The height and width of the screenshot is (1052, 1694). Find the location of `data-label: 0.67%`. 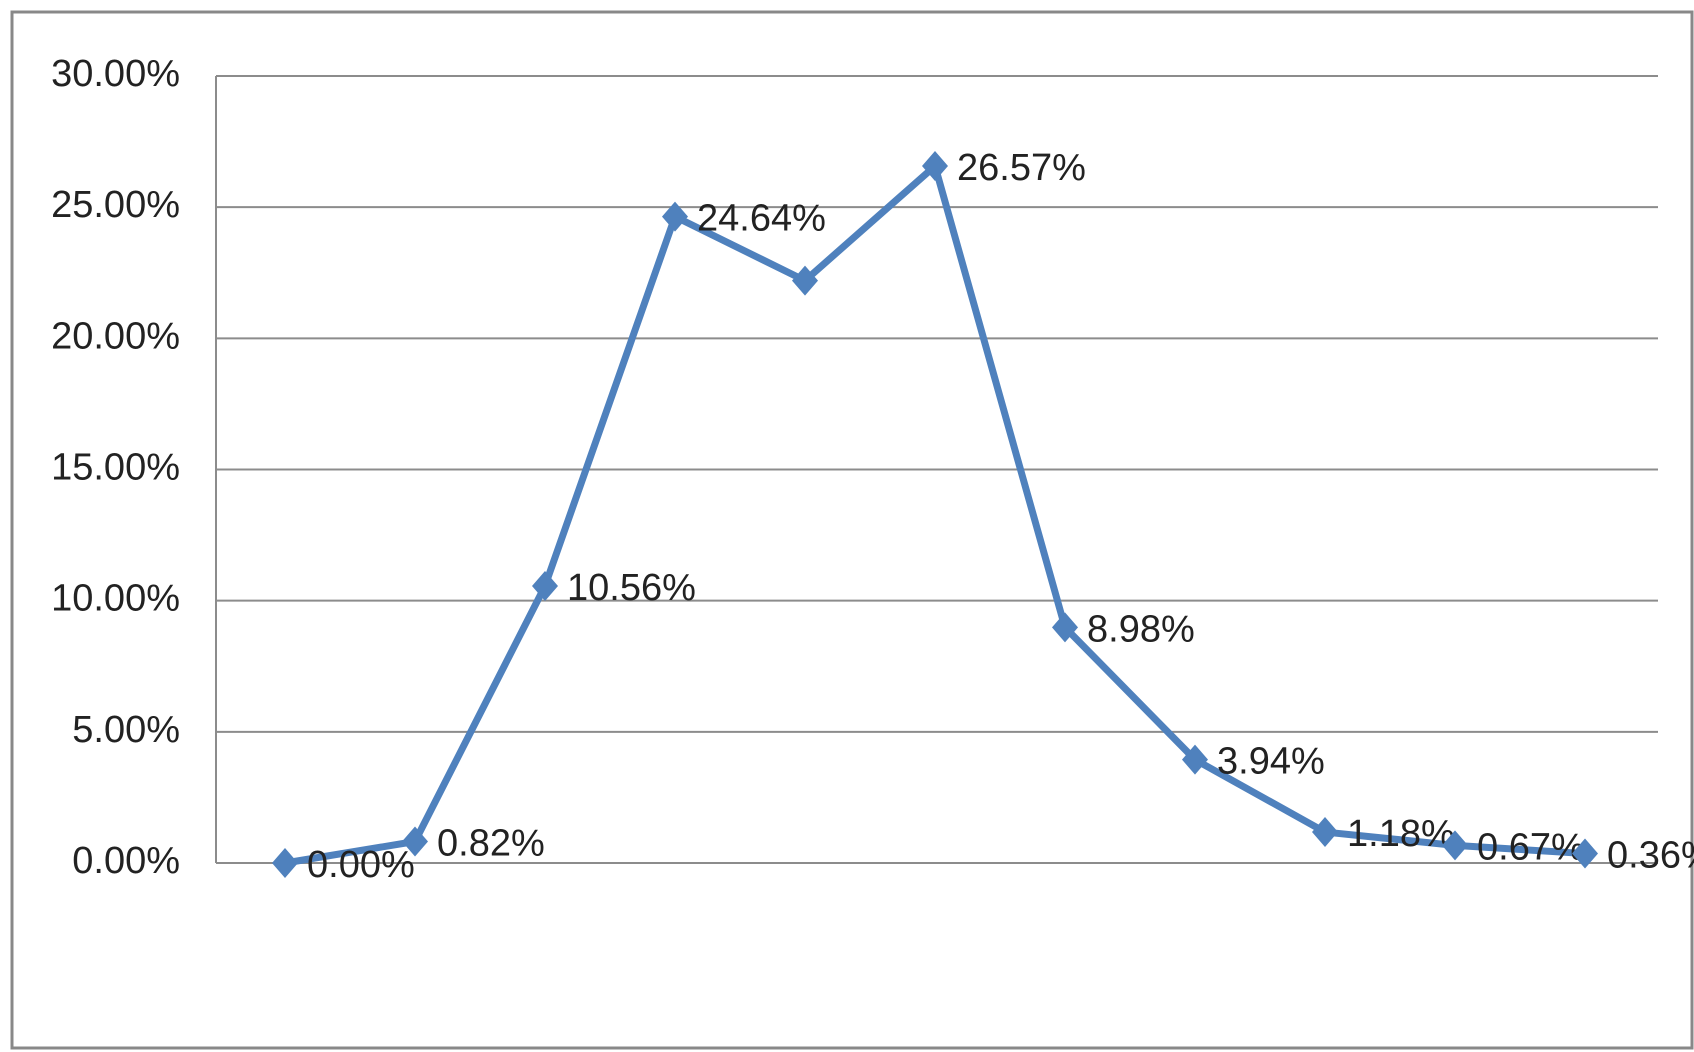

data-label: 0.67% is located at coordinates (1531, 847).